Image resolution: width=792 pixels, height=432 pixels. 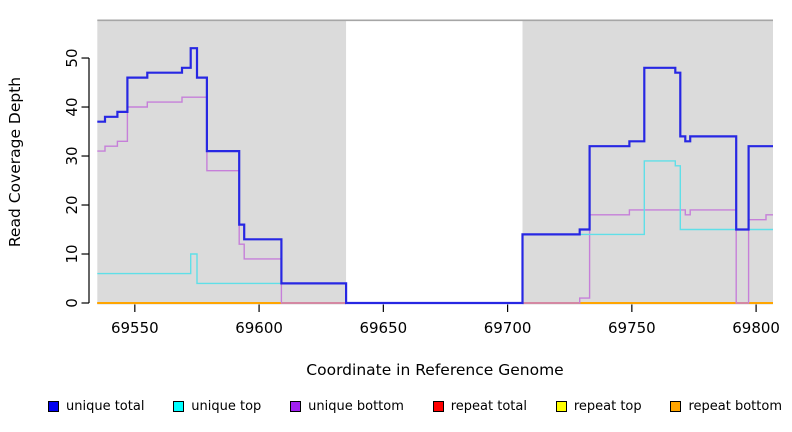 What do you see at coordinates (72, 57) in the screenshot?
I see `y-tick-label: 50` at bounding box center [72, 57].